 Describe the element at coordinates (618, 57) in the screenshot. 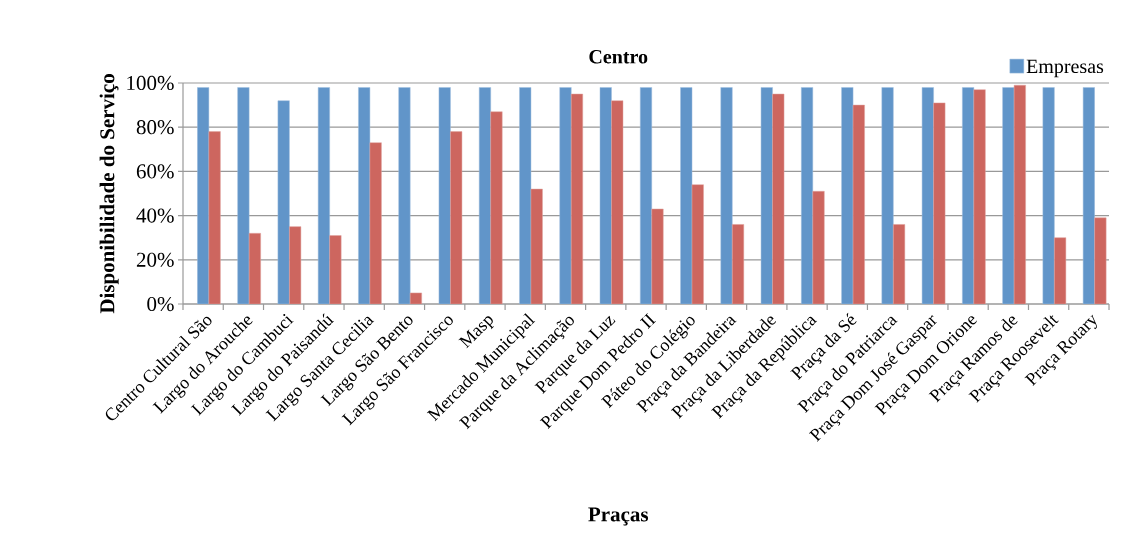

I see `chart-title: Centro` at that location.